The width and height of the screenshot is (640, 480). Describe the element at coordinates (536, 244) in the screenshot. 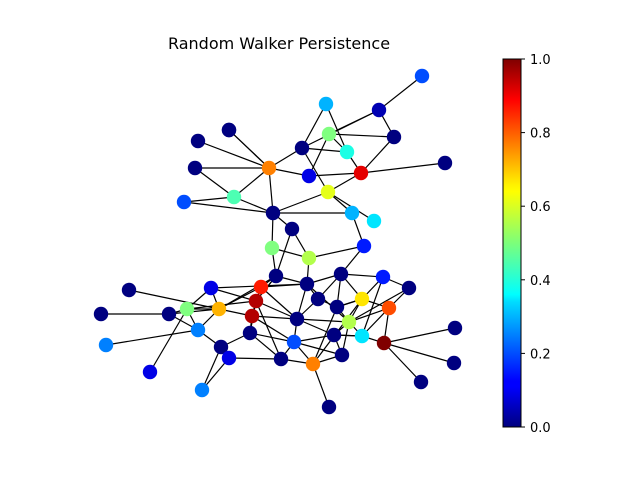

I see `colorbar-ticks: 0.0 0.2 0.4 0.6 0.8 1.0` at that location.